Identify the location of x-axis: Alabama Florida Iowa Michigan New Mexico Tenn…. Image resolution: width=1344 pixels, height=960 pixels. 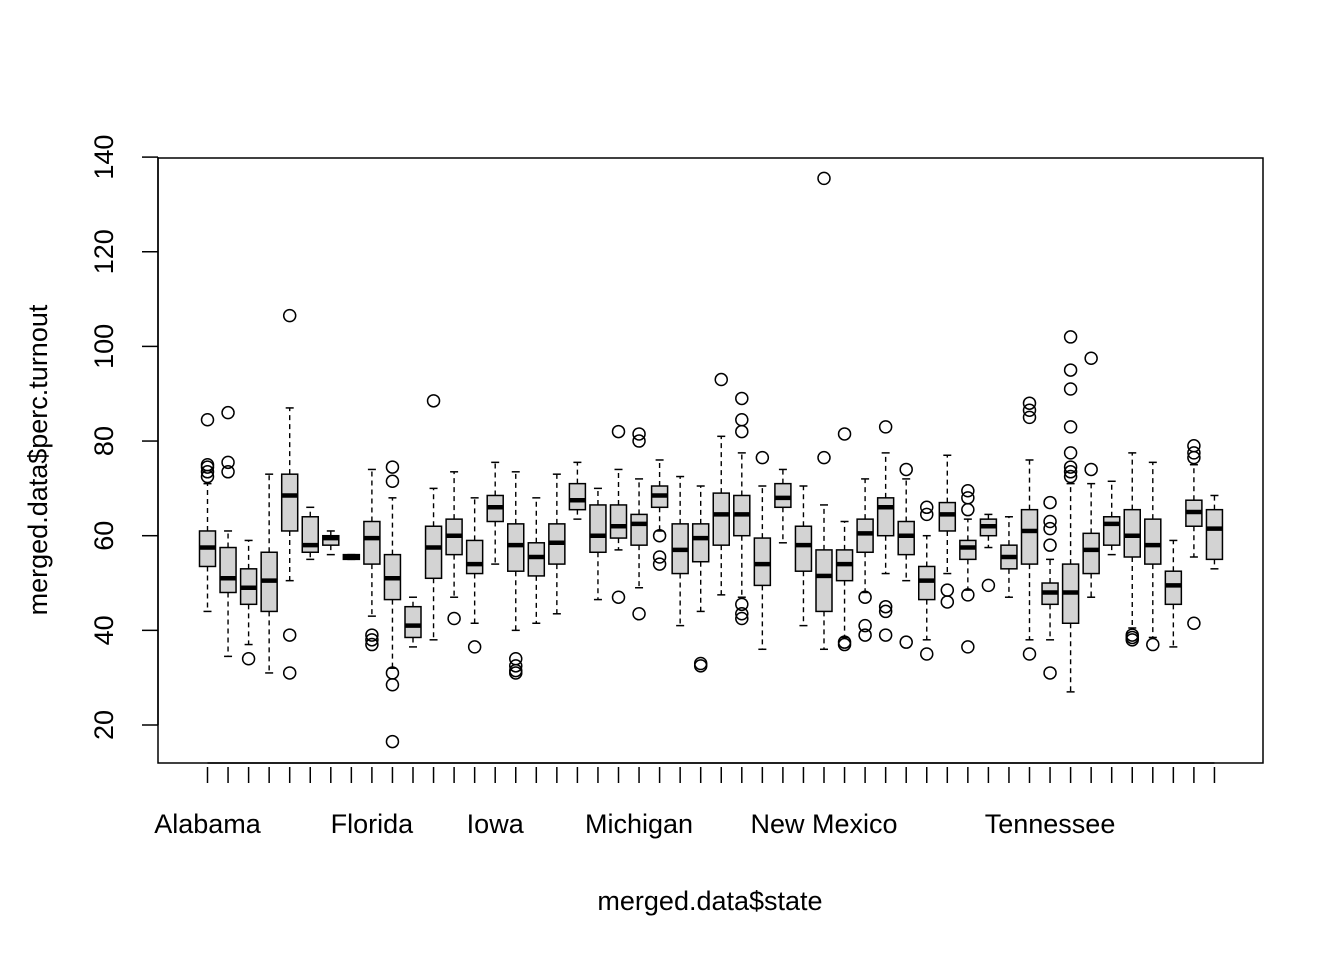
(685, 800).